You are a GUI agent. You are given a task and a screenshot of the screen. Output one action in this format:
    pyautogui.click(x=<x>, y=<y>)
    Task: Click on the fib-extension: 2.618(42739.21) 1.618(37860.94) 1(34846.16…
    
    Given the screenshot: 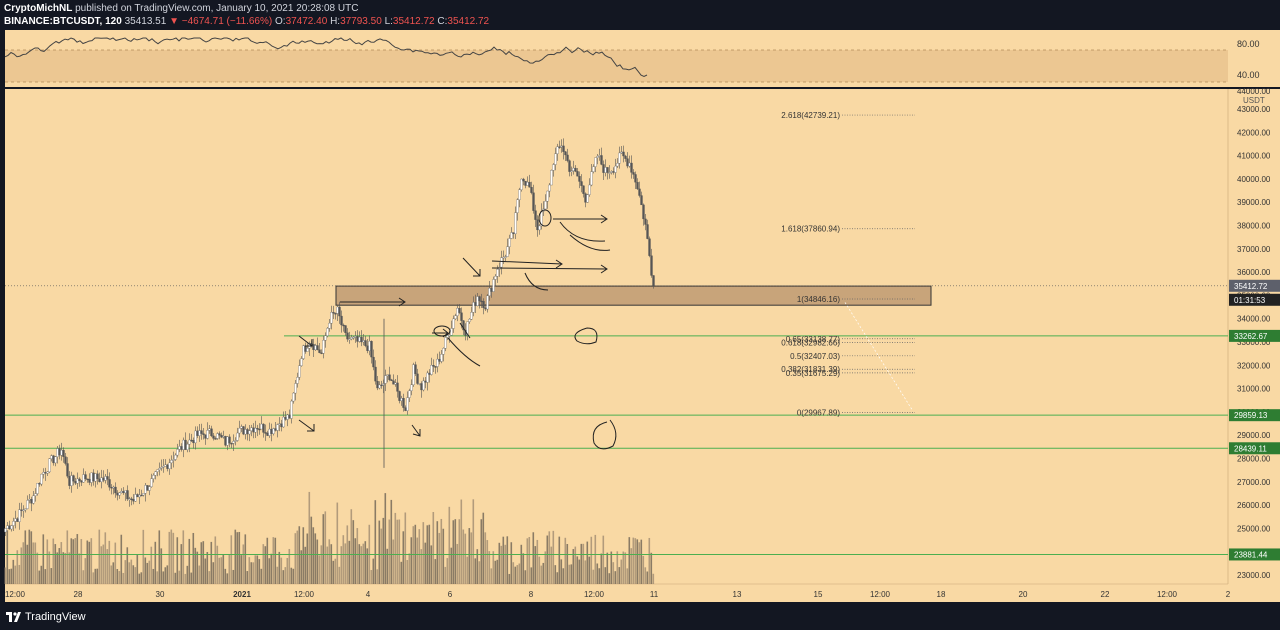 What is the action you would take?
    pyautogui.click(x=848, y=264)
    